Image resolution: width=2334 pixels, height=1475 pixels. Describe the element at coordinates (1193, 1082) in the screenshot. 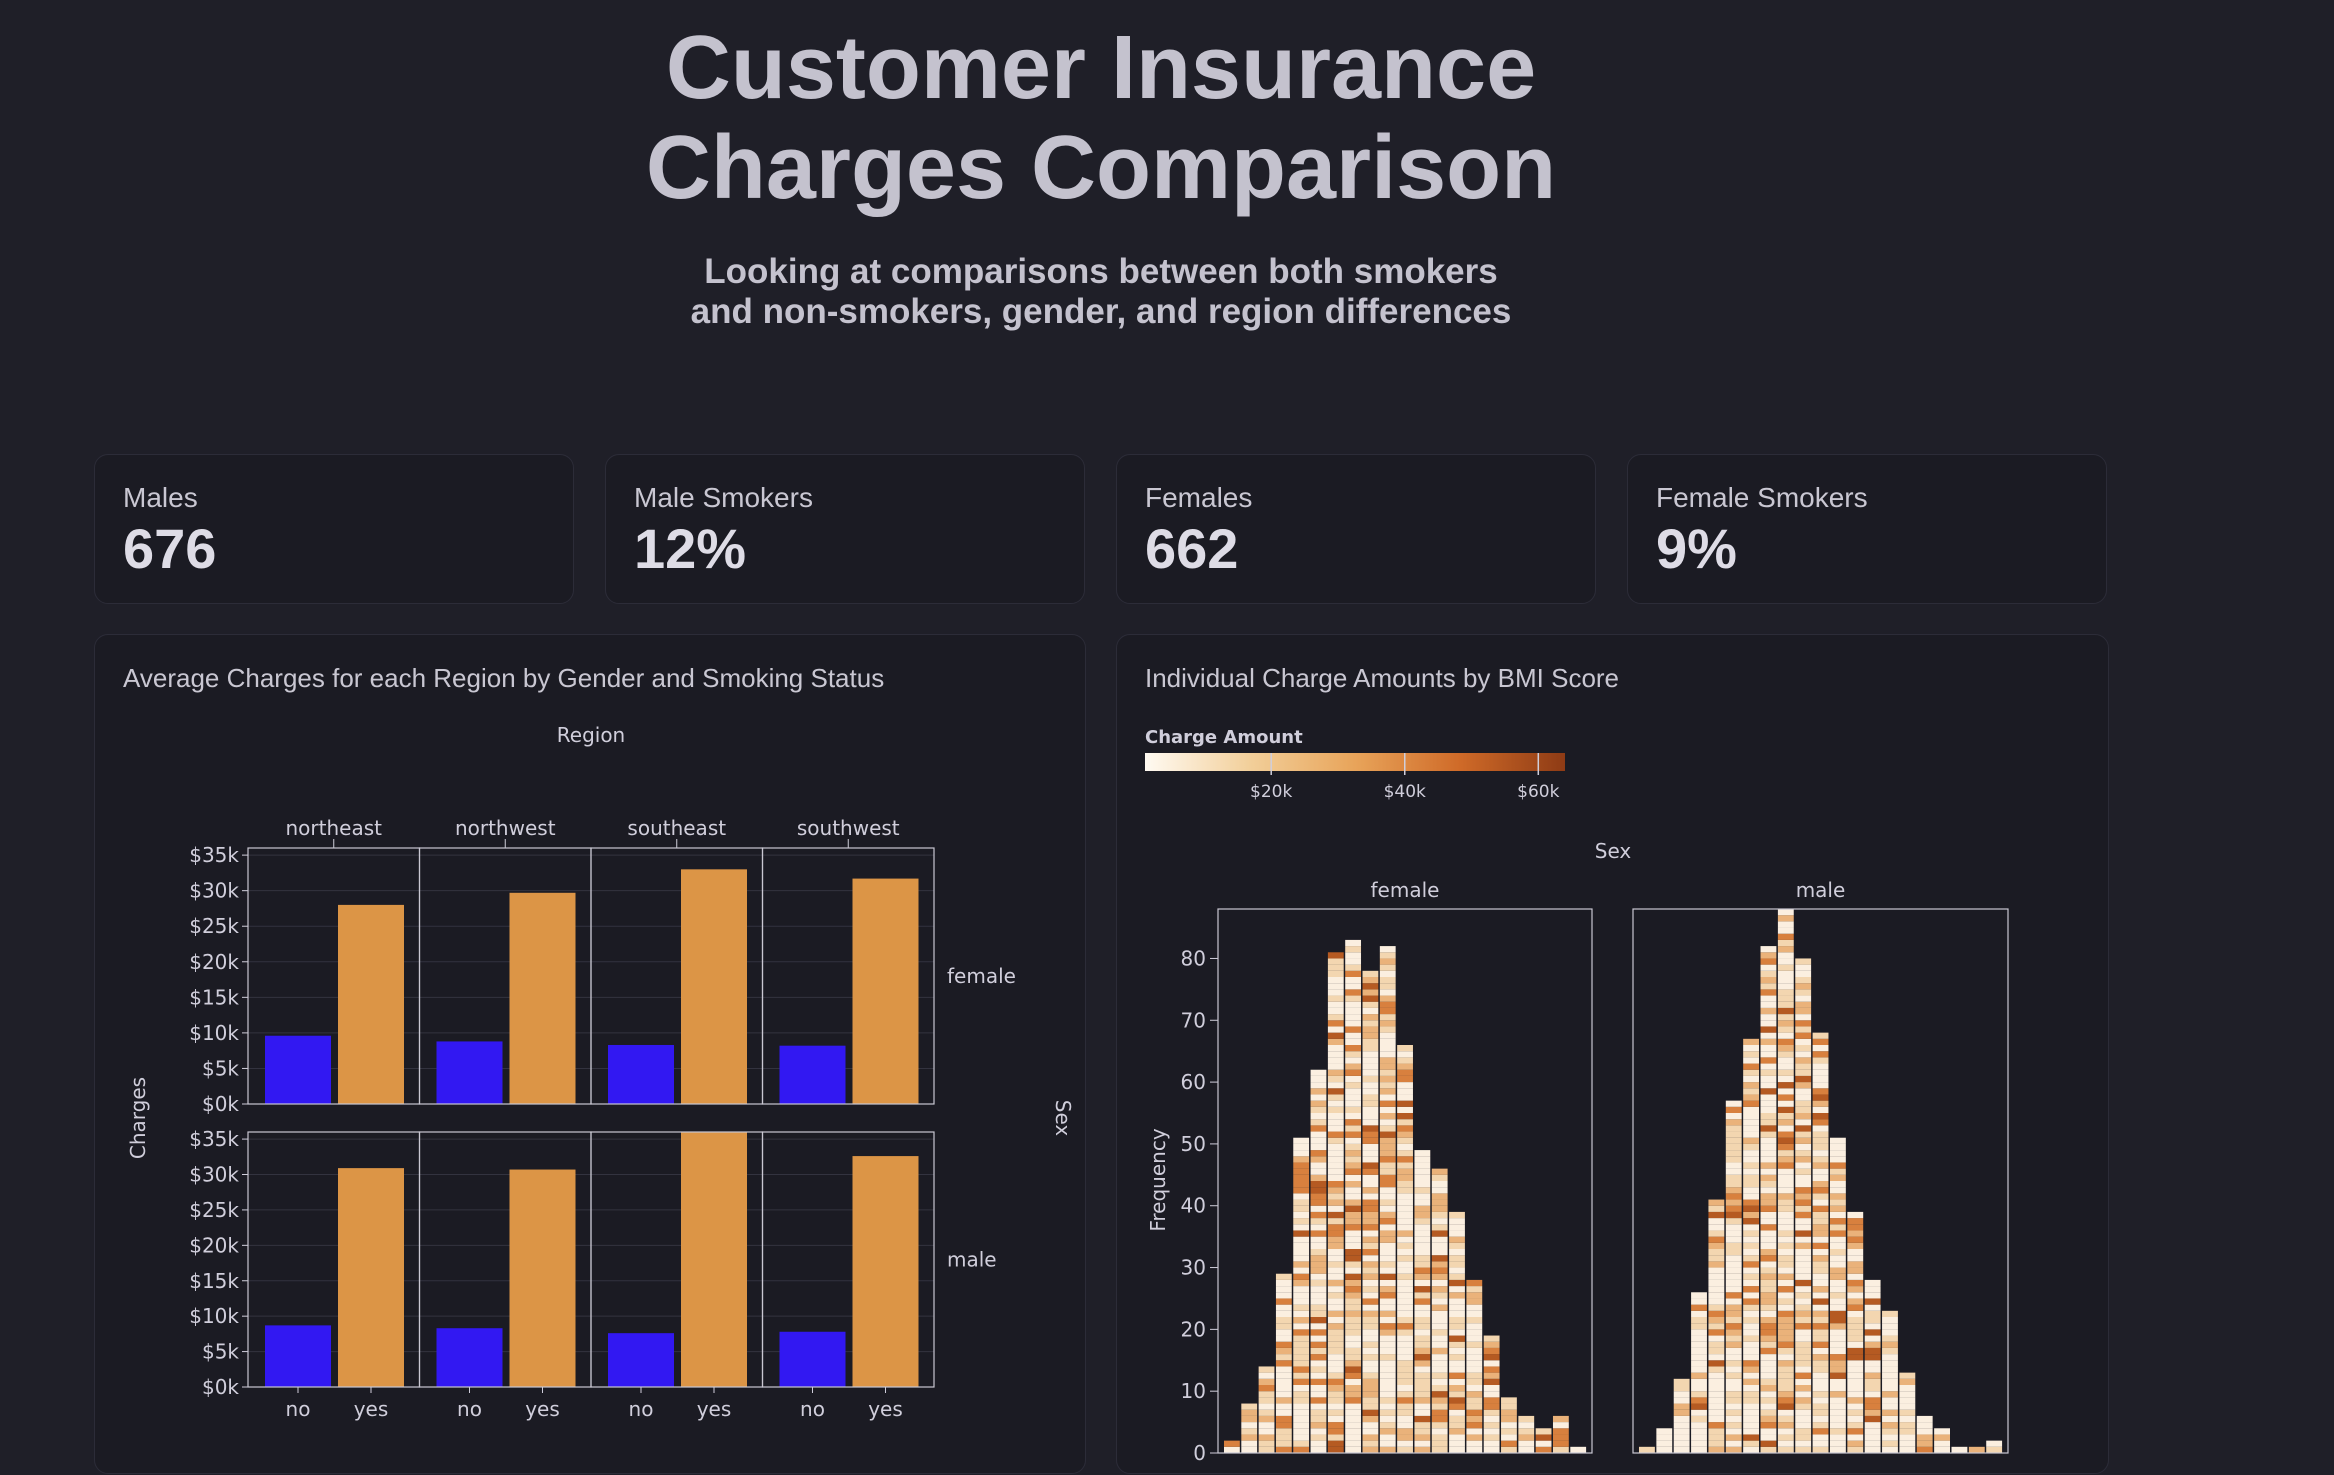

I see `y-tick-label: 60` at that location.